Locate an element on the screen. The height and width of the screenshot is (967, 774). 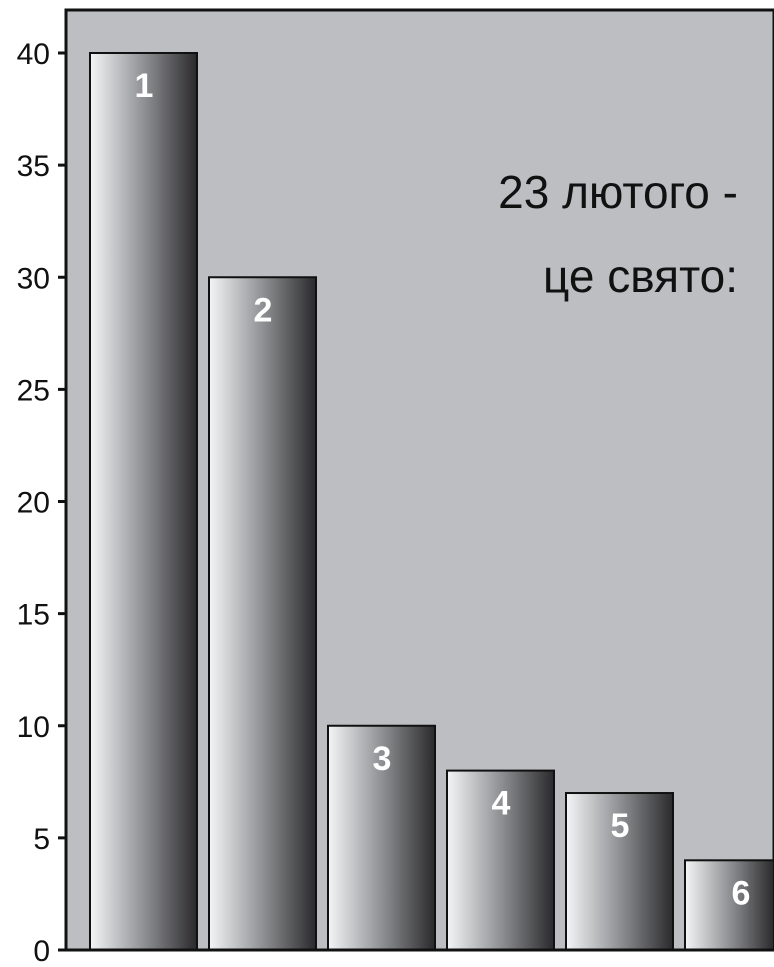
bar-label-5: 5 is located at coordinates (620, 826).